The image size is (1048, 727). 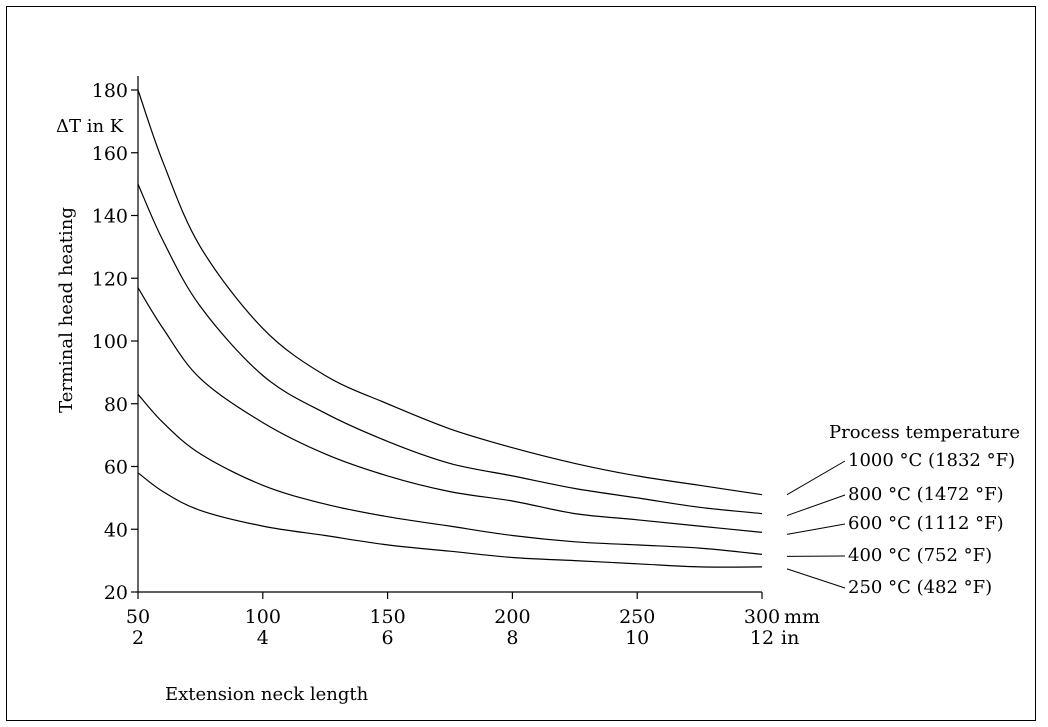 I want to click on x-tick-label-in: 8, so click(x=512, y=638).